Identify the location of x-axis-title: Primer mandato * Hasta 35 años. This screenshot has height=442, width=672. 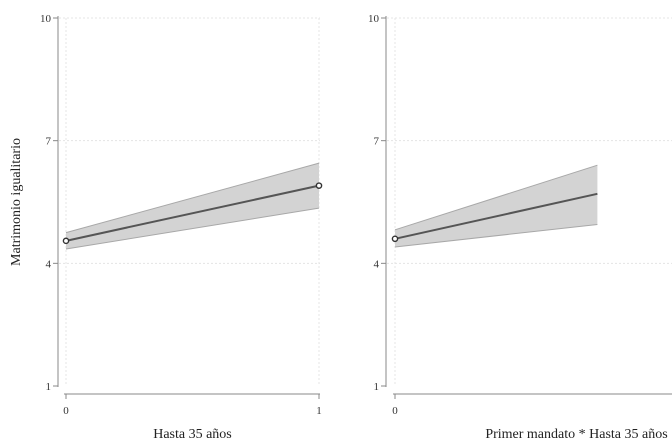
(576, 434).